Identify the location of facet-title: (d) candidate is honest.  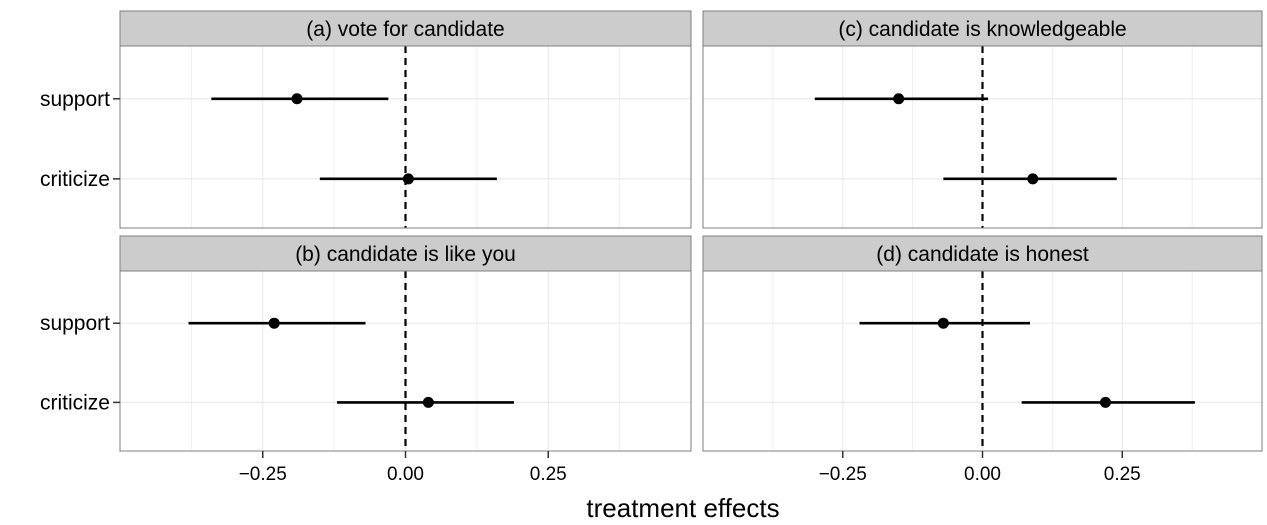
(982, 254).